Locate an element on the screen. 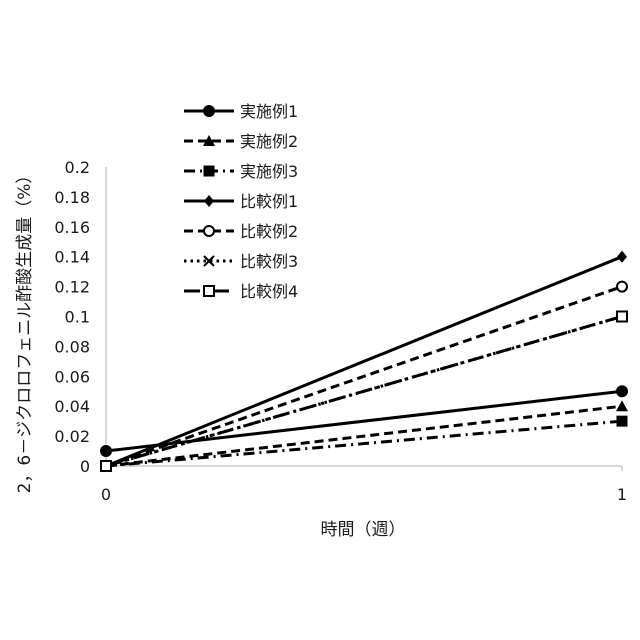 This screenshot has width=640, height=640. y-tick-label: 0.16 is located at coordinates (72, 227).